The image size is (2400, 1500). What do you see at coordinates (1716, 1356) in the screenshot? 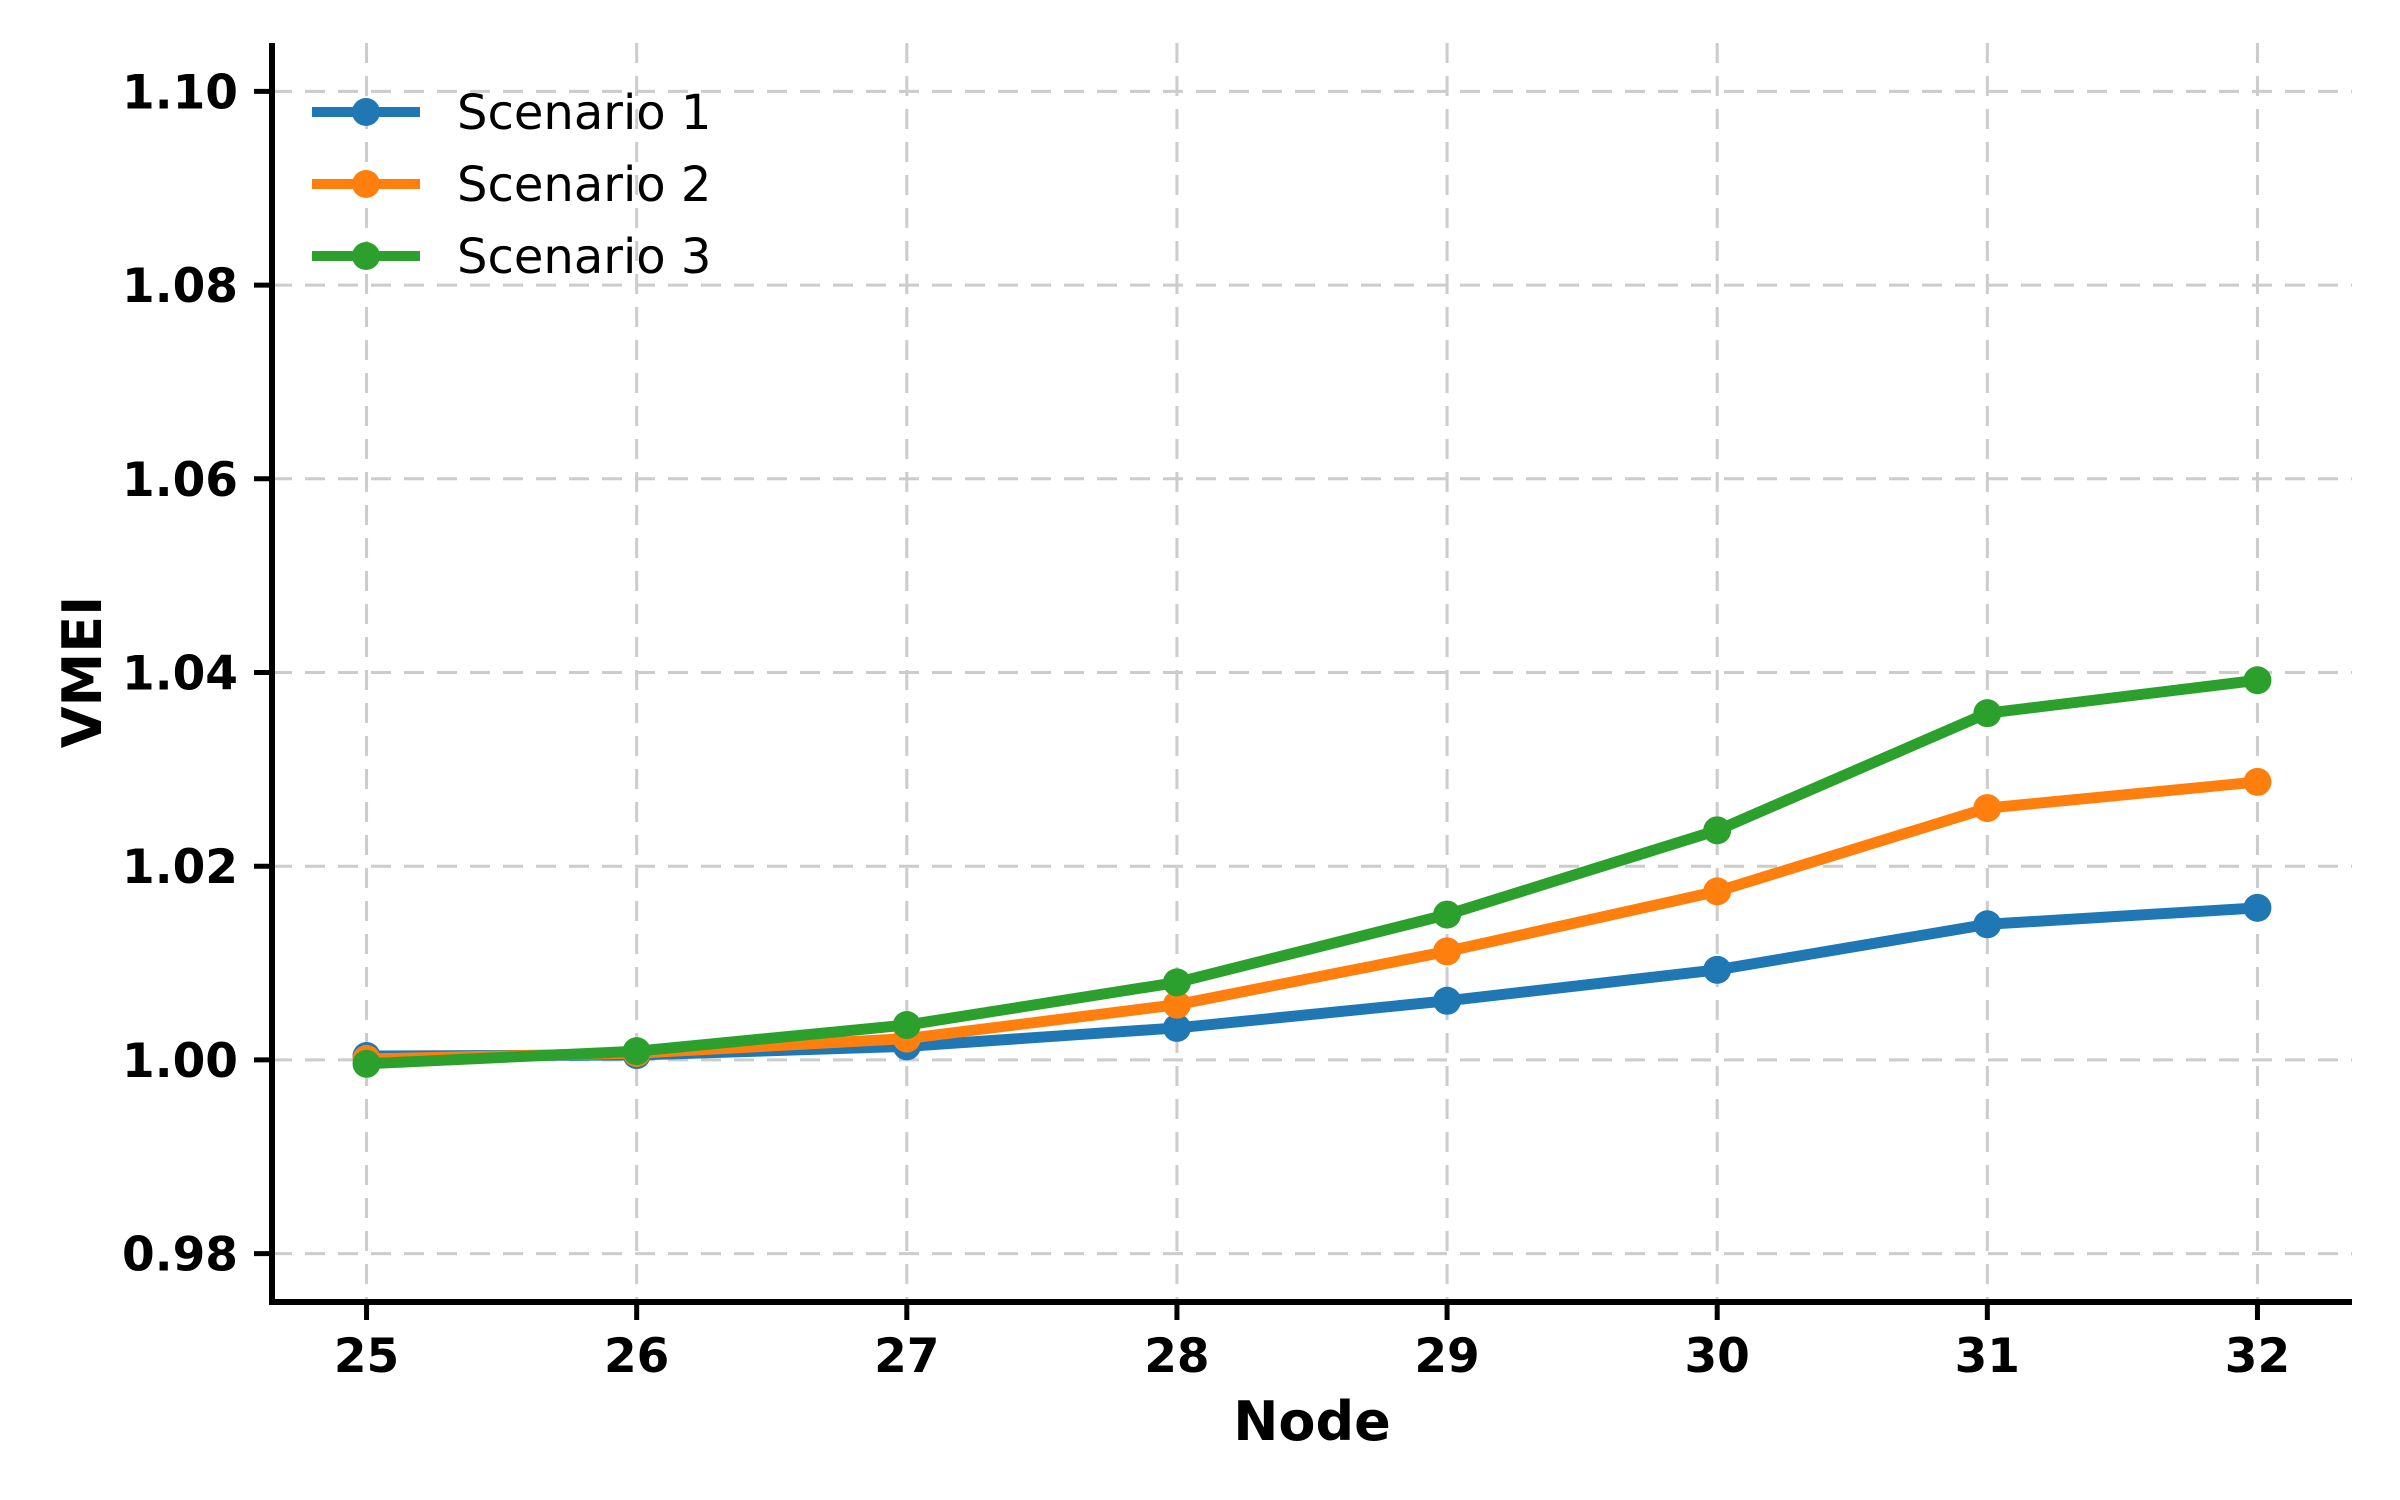
I see `x-tick-label-30: 30` at bounding box center [1716, 1356].